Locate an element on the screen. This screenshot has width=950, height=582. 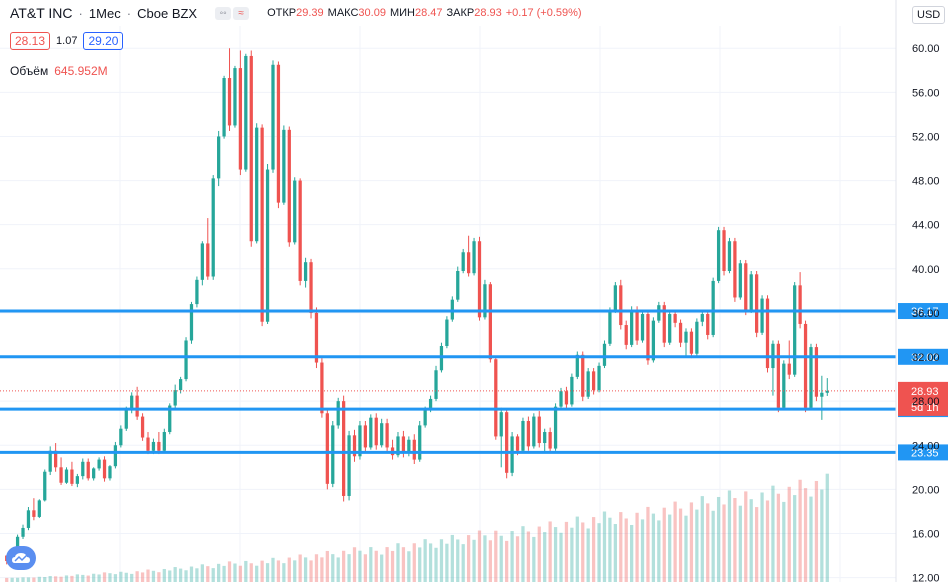
exchange-label: Cboe BZX is located at coordinates (167, 13).